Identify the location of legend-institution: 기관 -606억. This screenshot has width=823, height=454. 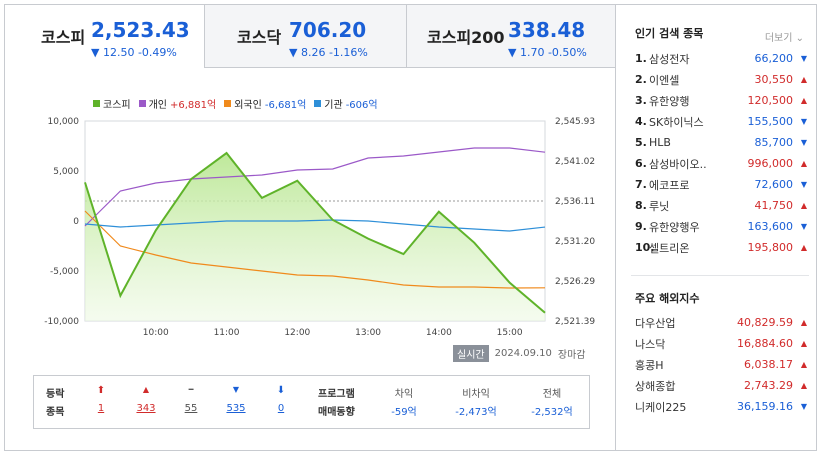
(346, 103).